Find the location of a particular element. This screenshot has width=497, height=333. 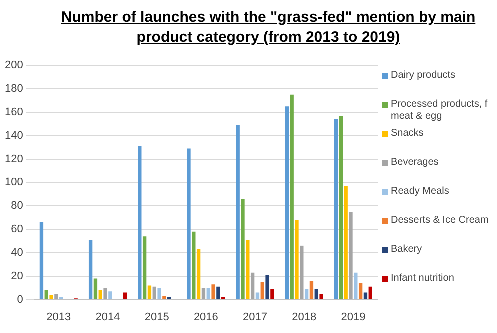

legend-label: Desserts & Ice Cream is located at coordinates (440, 221).